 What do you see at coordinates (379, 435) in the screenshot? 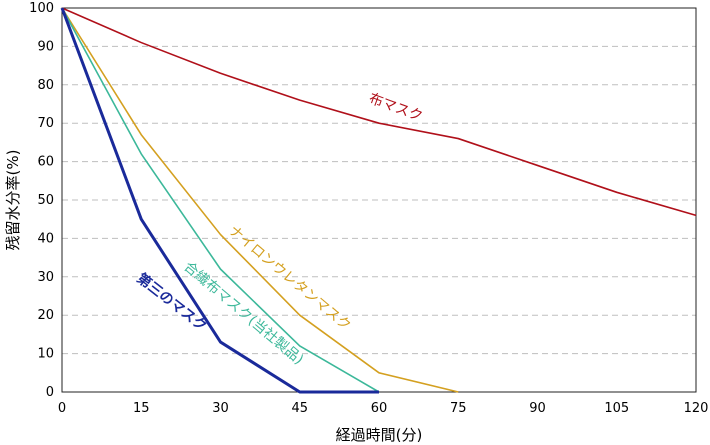
I see `x-axis-title: 経過時間(分)` at bounding box center [379, 435].